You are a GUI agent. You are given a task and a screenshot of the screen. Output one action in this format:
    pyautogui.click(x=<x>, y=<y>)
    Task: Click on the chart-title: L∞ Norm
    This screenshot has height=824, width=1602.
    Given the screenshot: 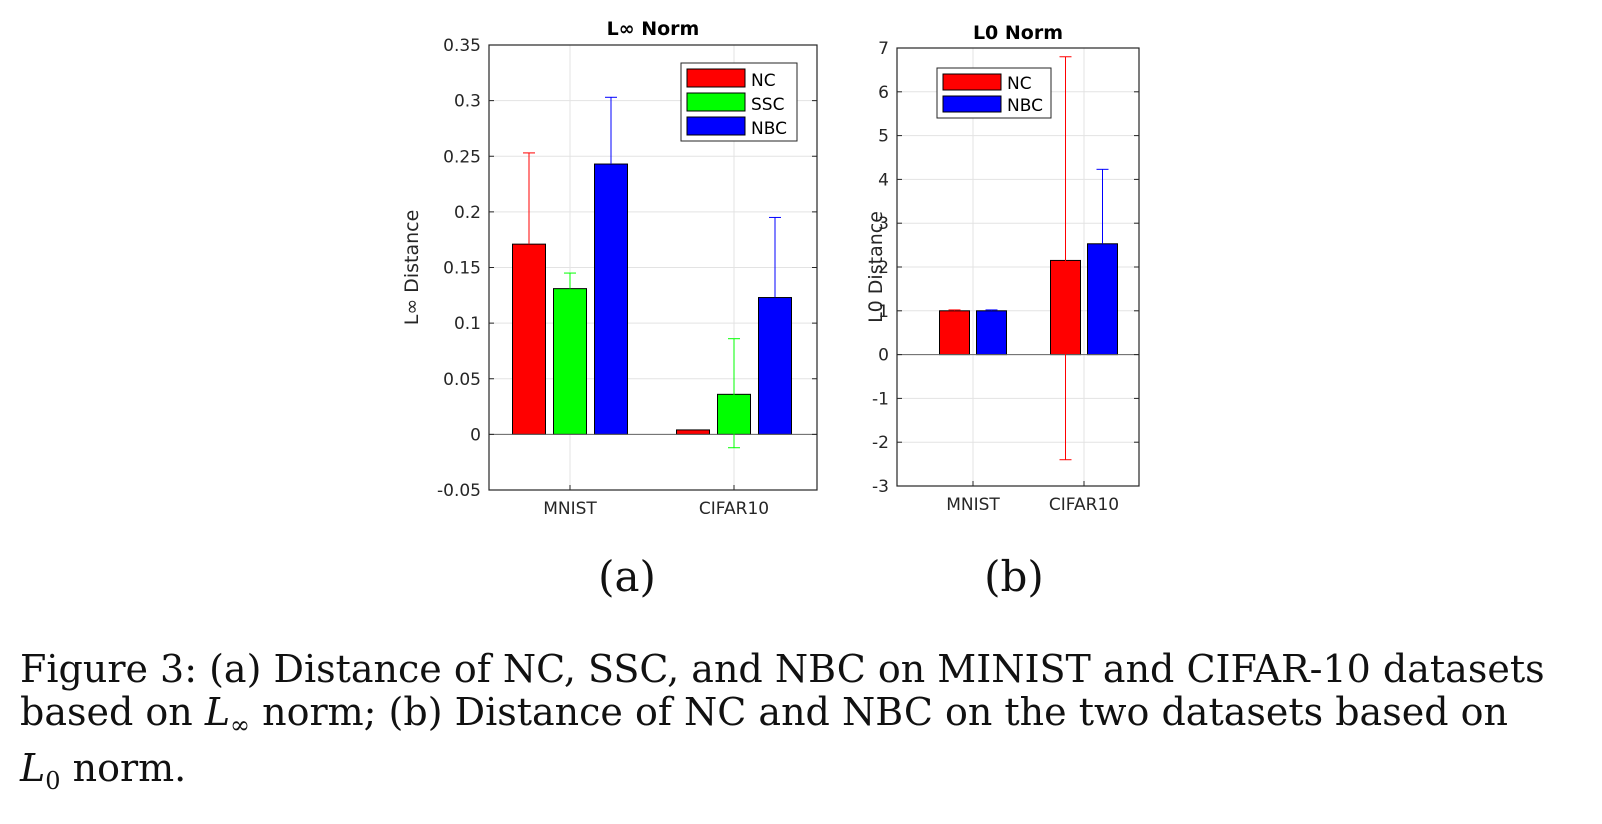 What is the action you would take?
    pyautogui.click(x=653, y=29)
    